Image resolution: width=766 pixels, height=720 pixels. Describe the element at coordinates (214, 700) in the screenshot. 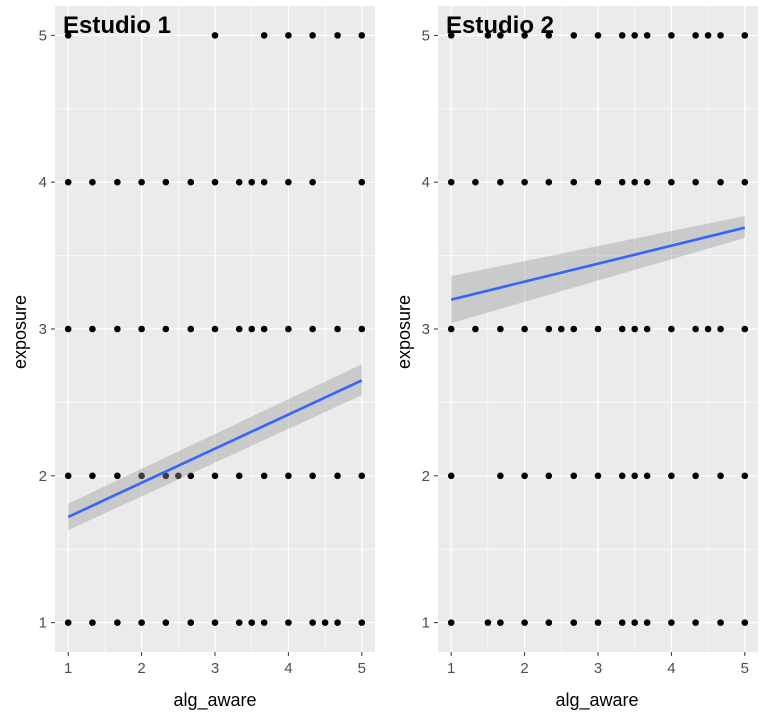

I see `x-axis-title: alg_aware` at that location.